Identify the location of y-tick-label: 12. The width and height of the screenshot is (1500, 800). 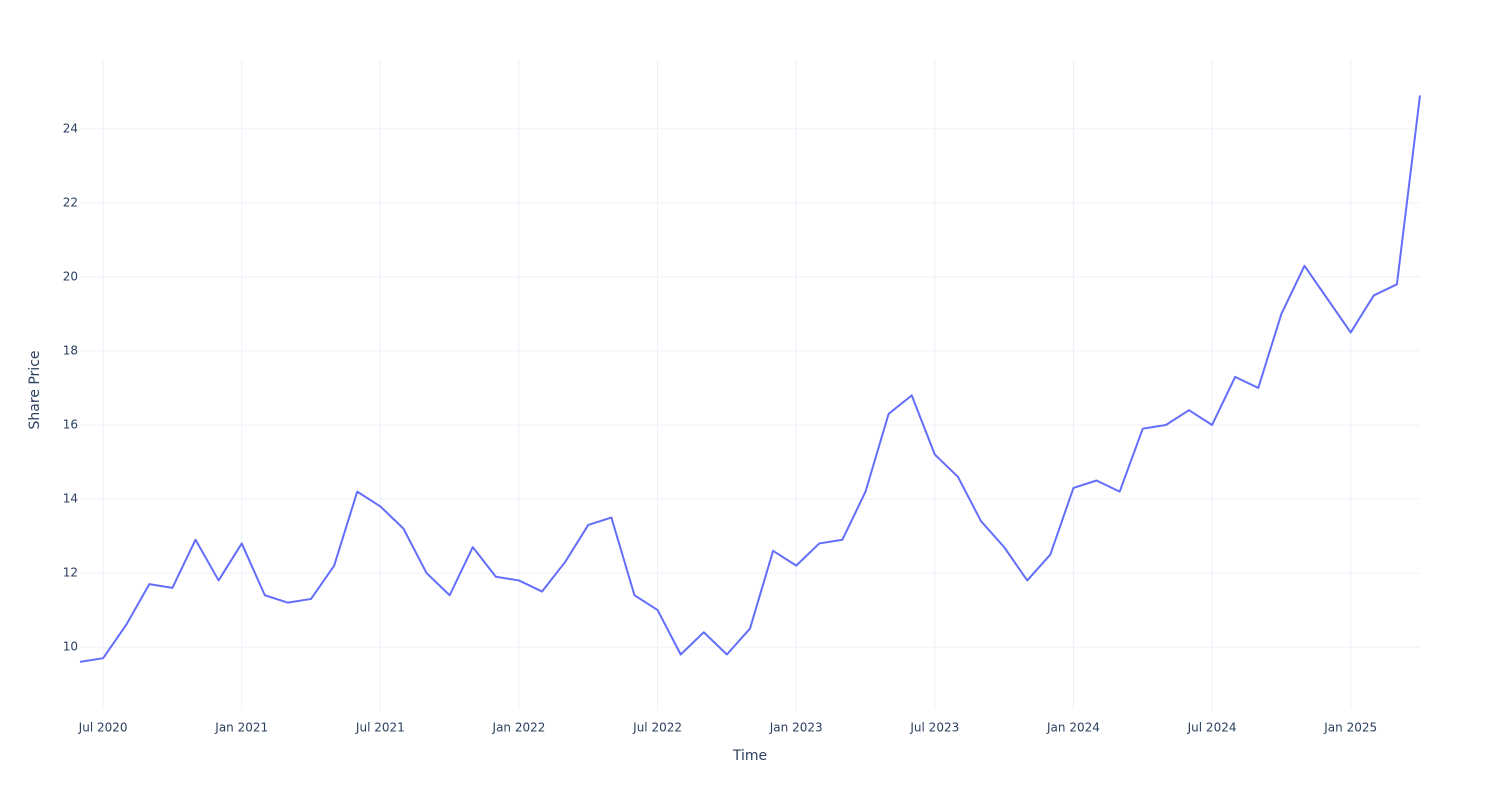
(70, 573).